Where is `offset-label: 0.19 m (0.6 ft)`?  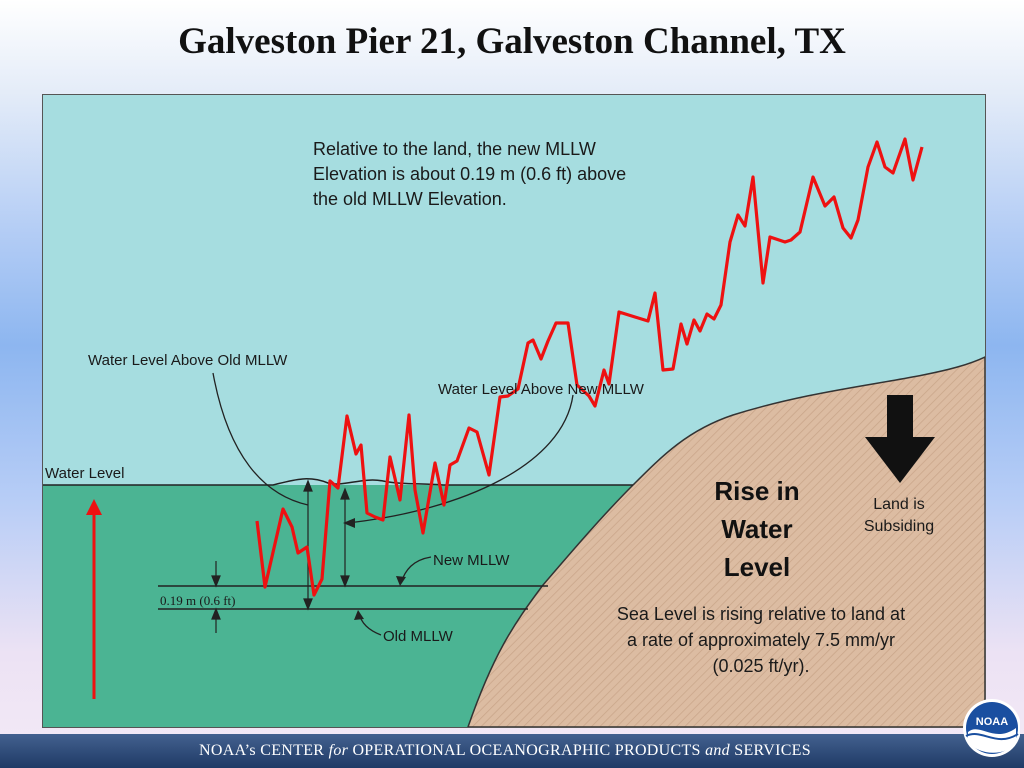
offset-label: 0.19 m (0.6 ft) is located at coordinates (197, 600).